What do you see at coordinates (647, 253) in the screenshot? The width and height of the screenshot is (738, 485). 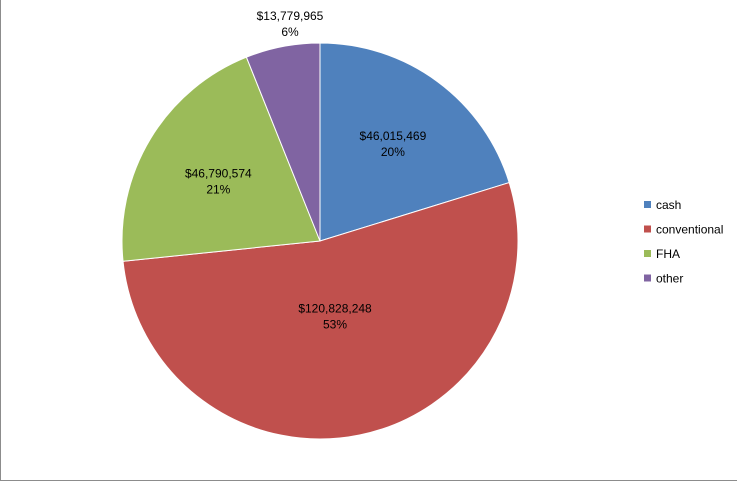 I see `legend-swatch-fha` at bounding box center [647, 253].